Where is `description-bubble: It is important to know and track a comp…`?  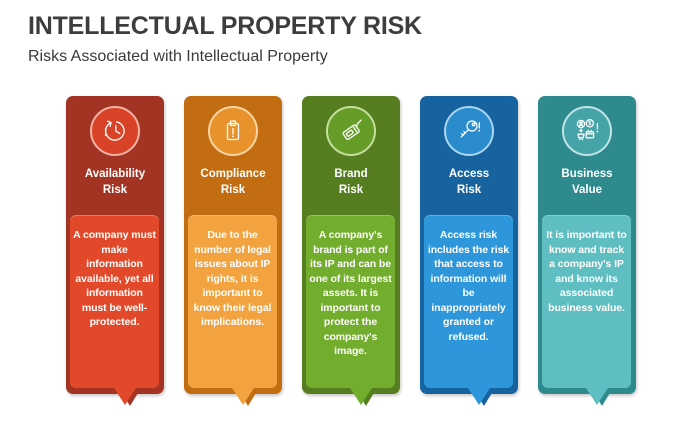
description-bubble: It is important to know and track a comp… is located at coordinates (586, 301).